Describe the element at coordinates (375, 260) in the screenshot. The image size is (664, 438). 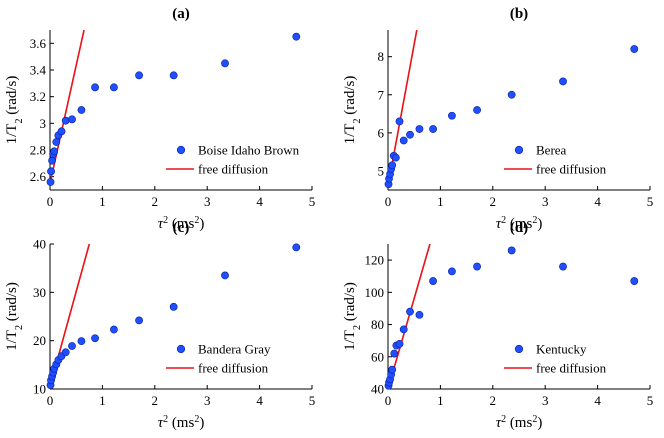
I see `y-tick-label: 120` at that location.